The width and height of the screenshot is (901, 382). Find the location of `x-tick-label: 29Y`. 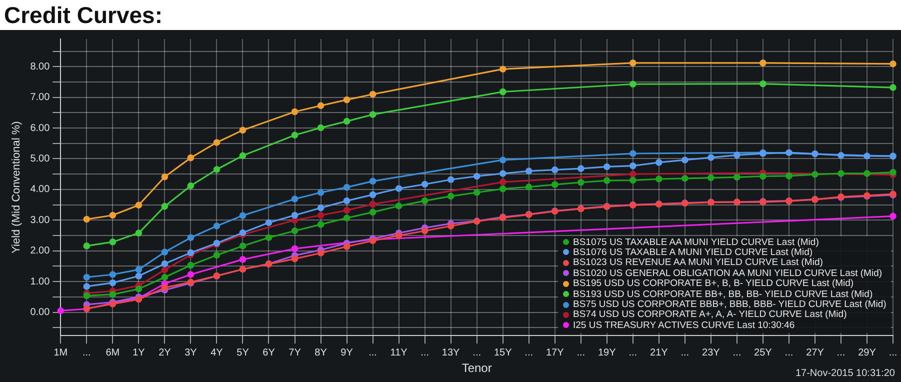

x-tick-label: 29Y is located at coordinates (867, 352).